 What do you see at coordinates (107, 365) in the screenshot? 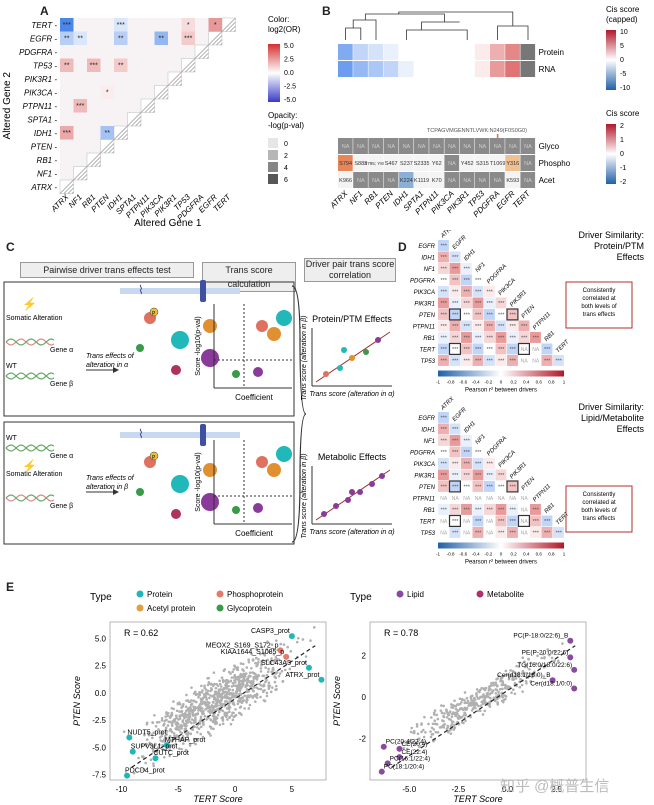
I see `label-trans-1: alteration in α` at bounding box center [107, 365].